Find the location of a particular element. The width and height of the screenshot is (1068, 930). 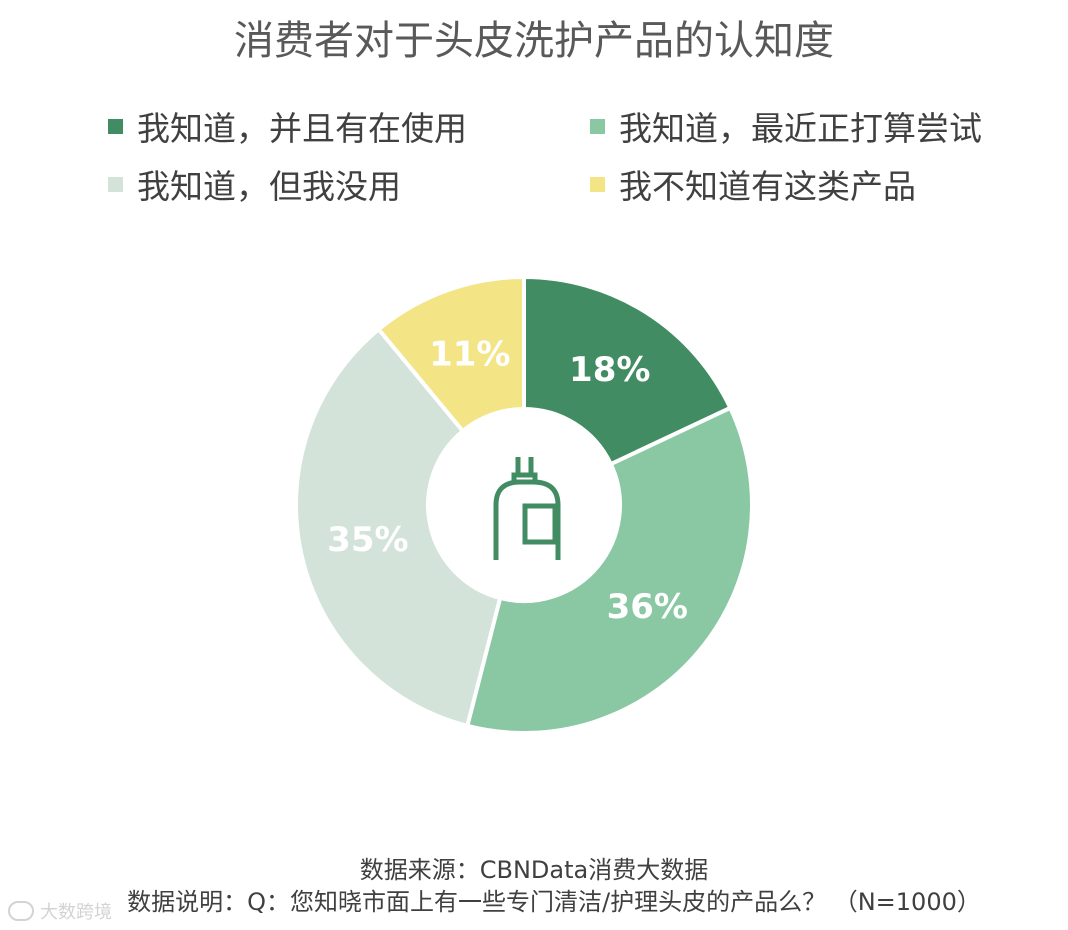

chart-title: 消费者对于头皮洗护产品的认知度 is located at coordinates (534, 41).